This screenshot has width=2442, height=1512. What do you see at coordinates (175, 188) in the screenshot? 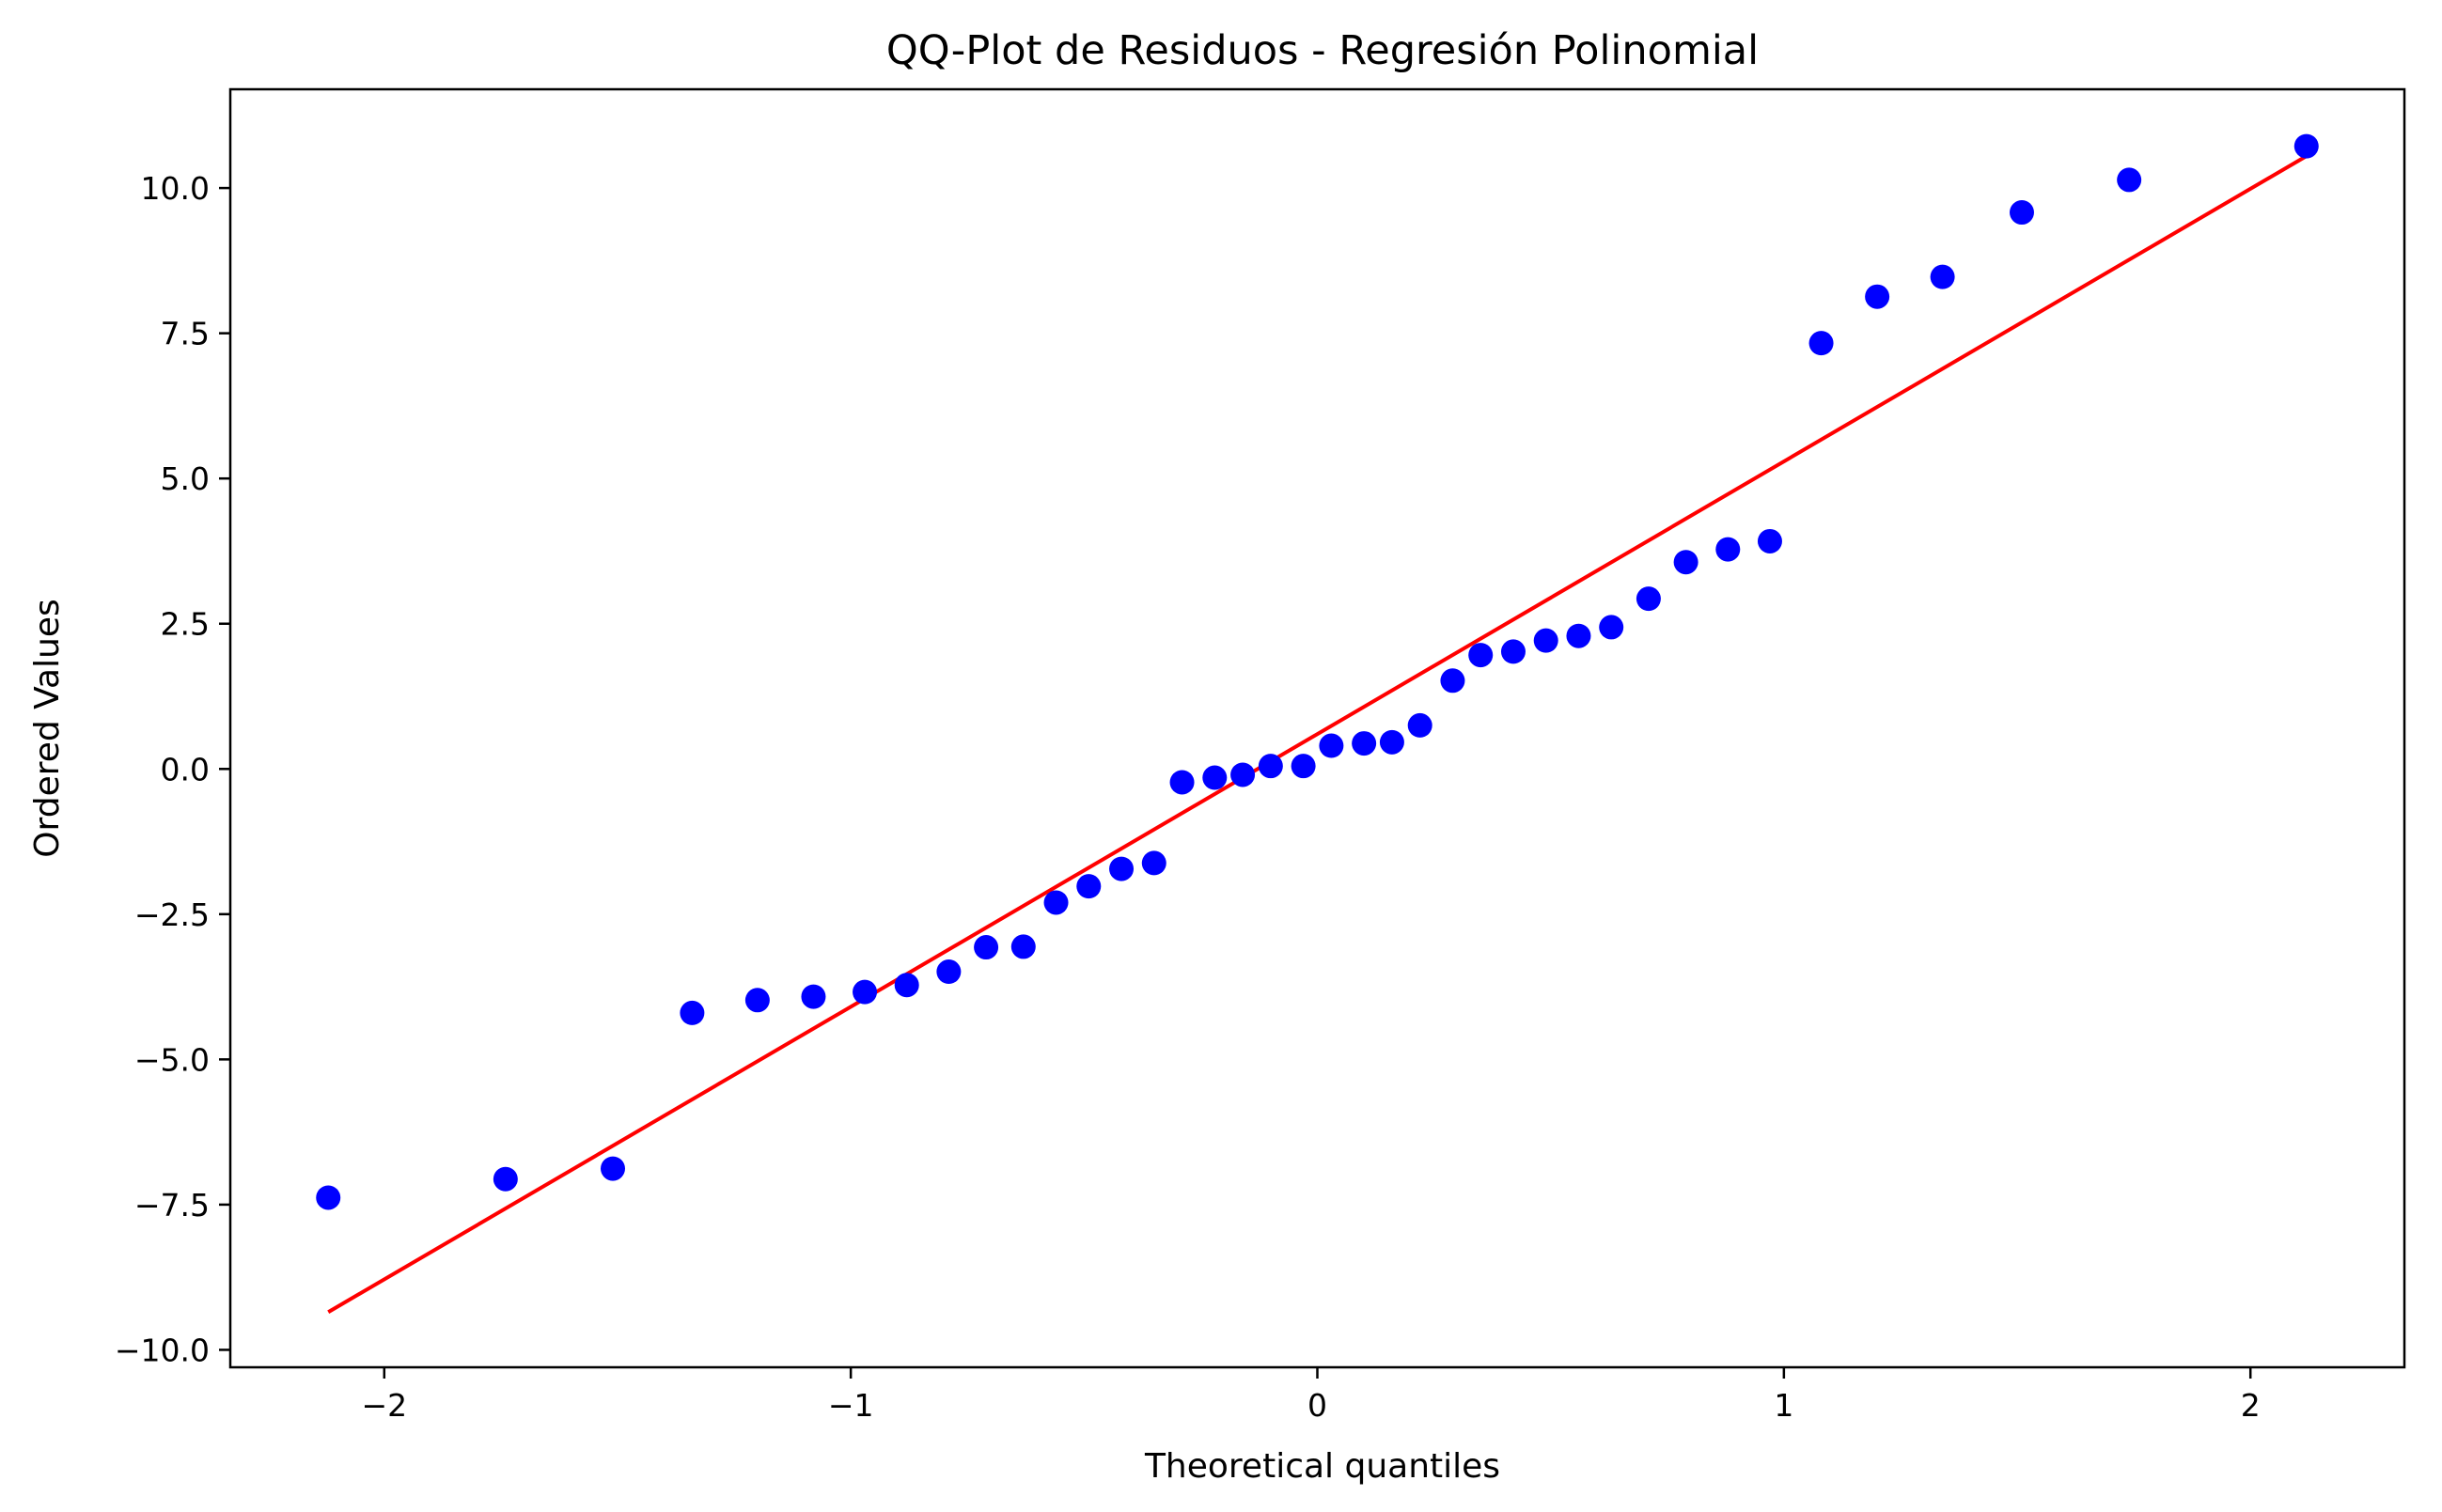
I see `y-tick-label: 10.0` at bounding box center [175, 188].